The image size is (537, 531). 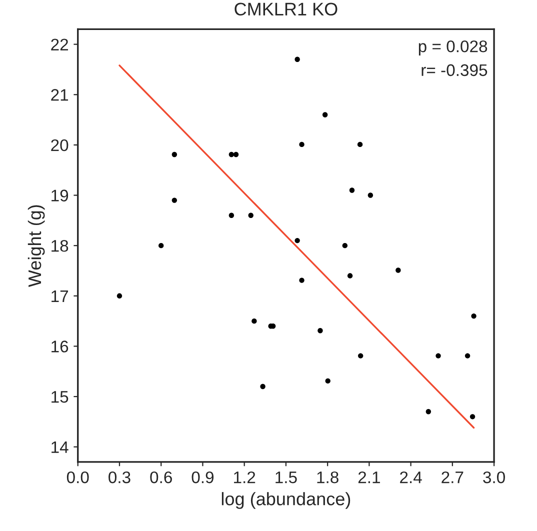 I want to click on y-tick-label: 14, so click(x=60, y=447).